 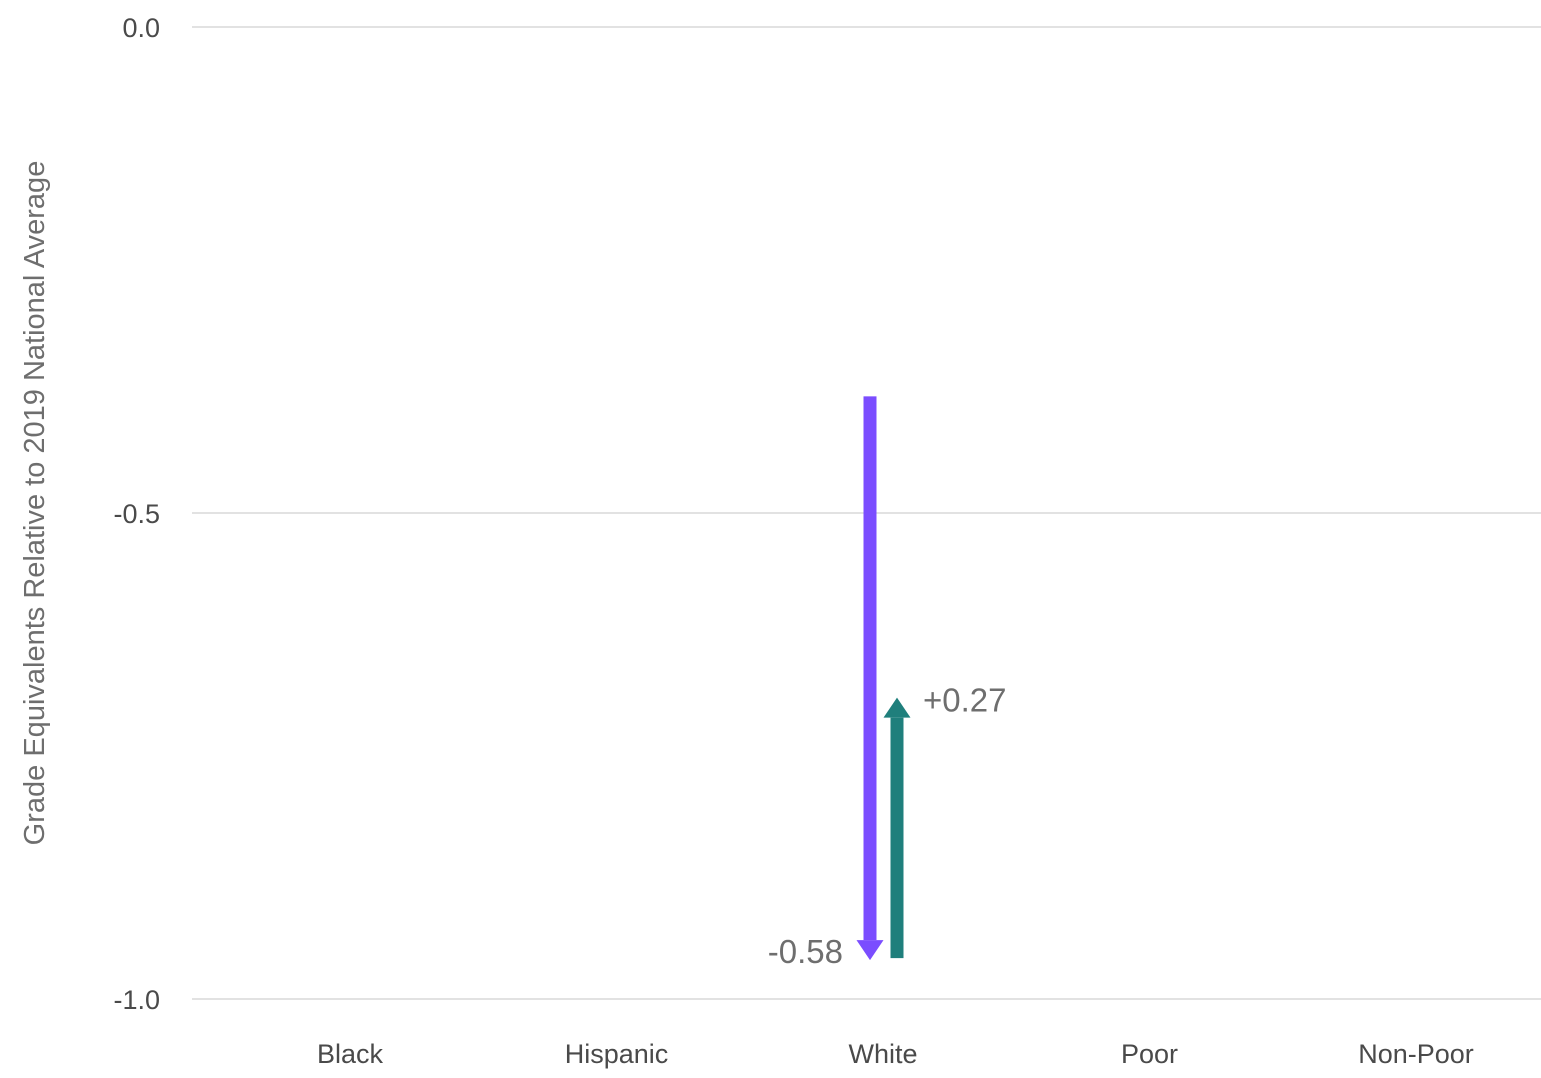 I want to click on decline-arrow-shaft, so click(x=870, y=668).